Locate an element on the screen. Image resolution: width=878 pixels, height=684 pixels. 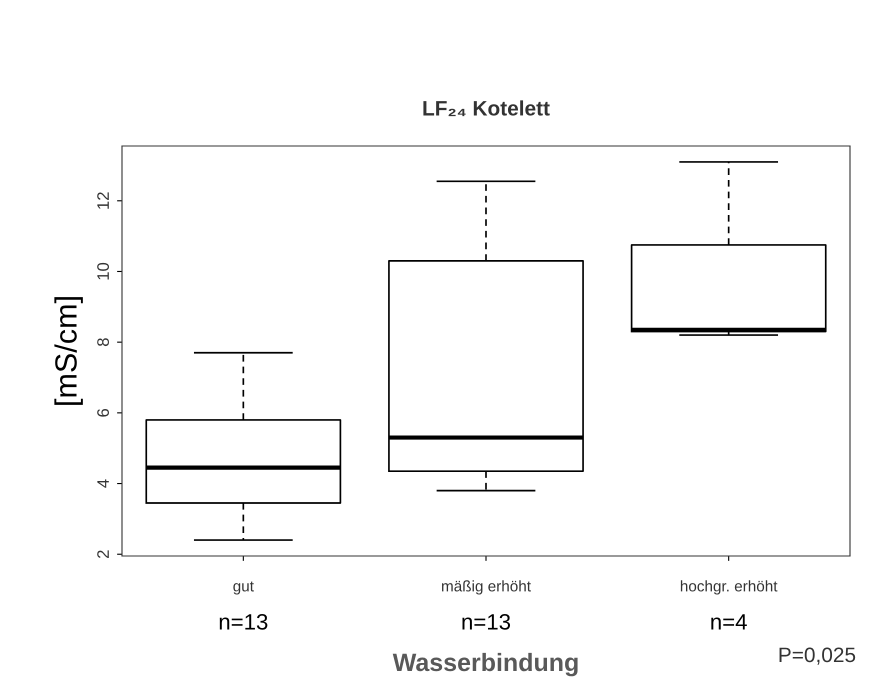
y-tick-label: 12 is located at coordinates (103, 200).